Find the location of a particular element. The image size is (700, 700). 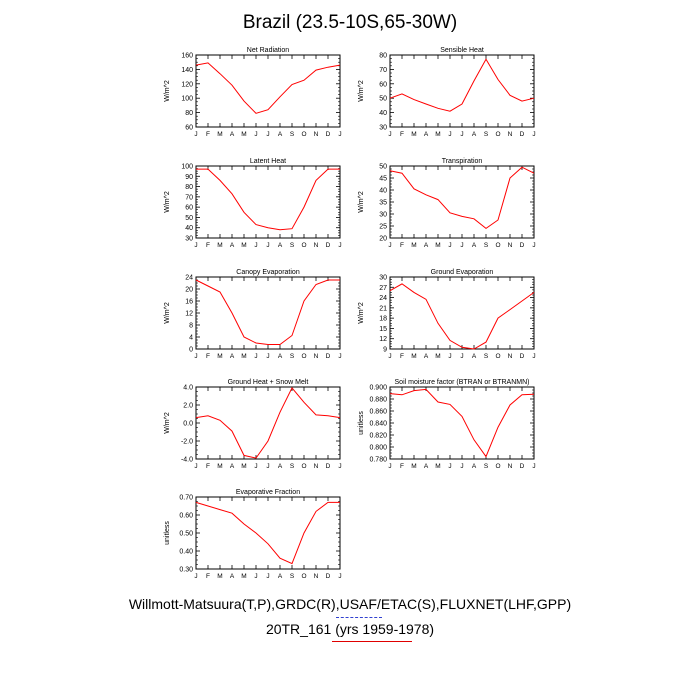

y-tick-label: 0.840 is located at coordinates (378, 424).